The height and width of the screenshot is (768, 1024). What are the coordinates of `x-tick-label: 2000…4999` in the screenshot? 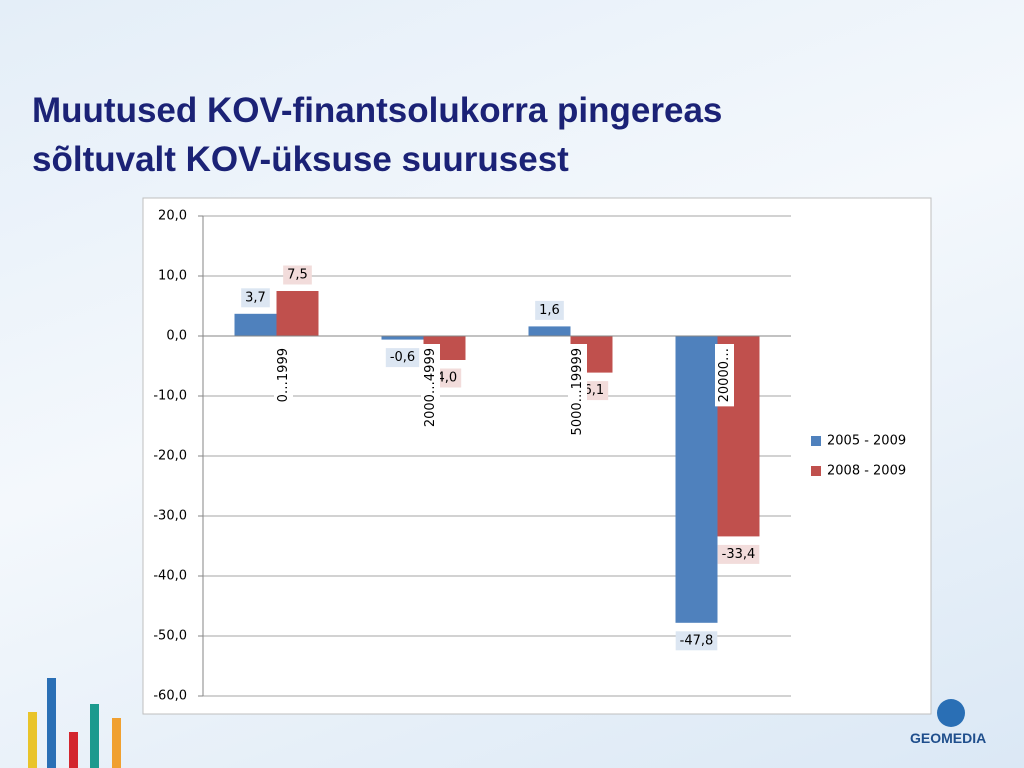 It's located at (430, 387).